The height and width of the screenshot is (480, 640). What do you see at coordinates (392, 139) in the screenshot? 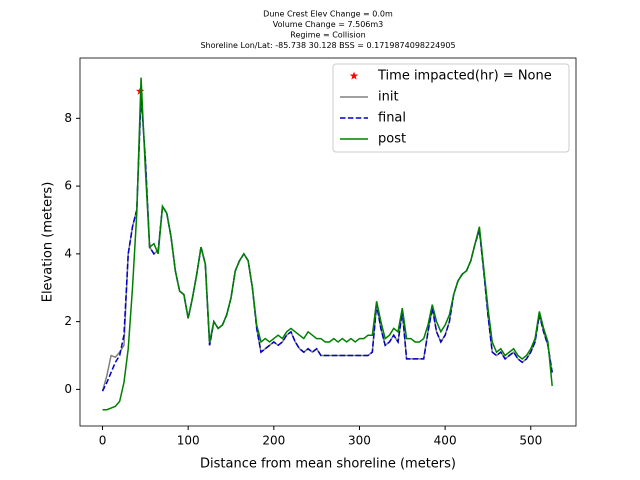
I see `legend-label: post` at bounding box center [392, 139].